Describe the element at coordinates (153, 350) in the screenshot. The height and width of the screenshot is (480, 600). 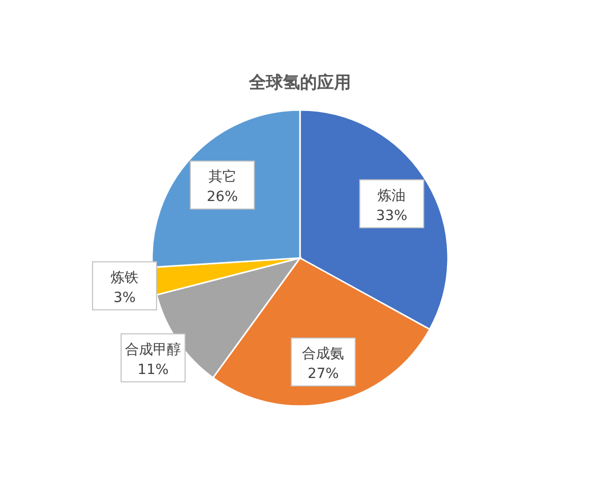
I see `slice-label: 合成甲醇` at that location.